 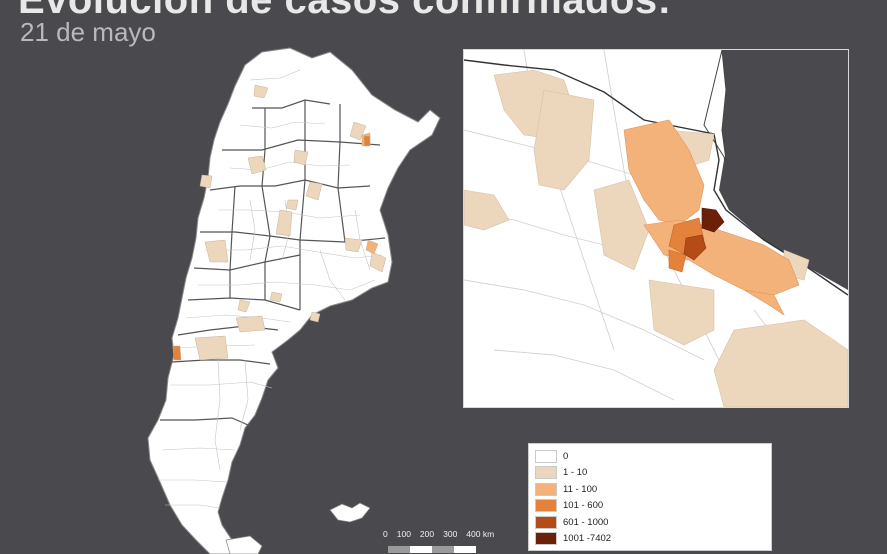 I want to click on falkland-islands-shape, so click(x=350, y=512).